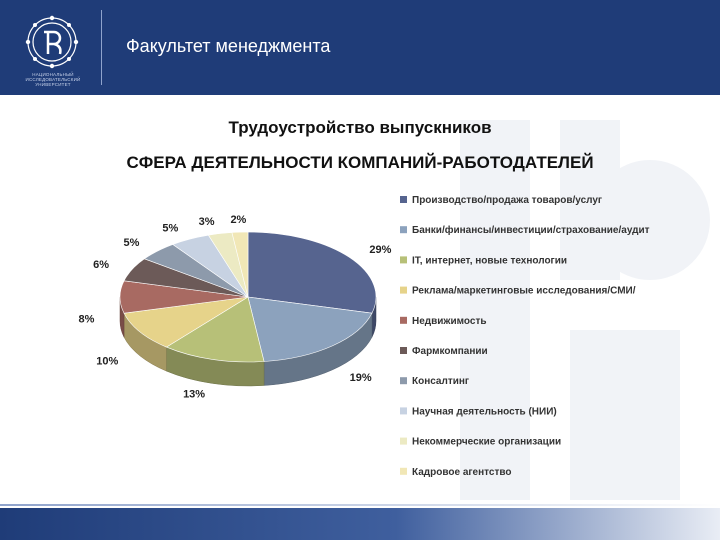 This screenshot has height=540, width=720. Describe the element at coordinates (170, 229) in the screenshot. I see `data-label-8: 5%` at that location.